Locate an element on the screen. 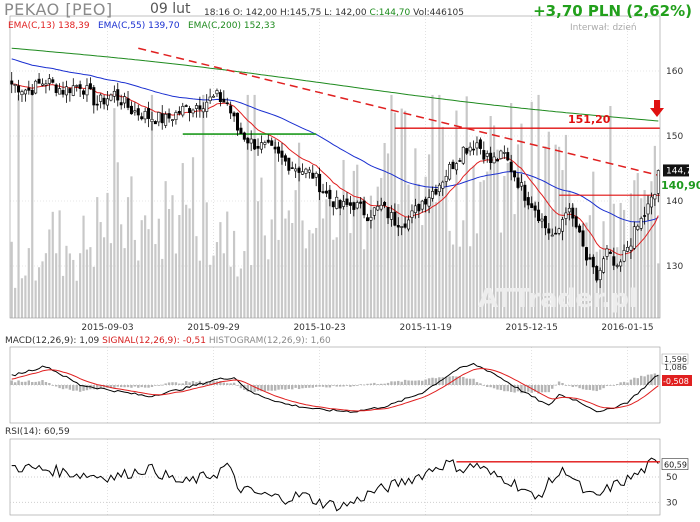 Image resolution: width=700 pixels, height=522 pixels. support-label: 140,90 is located at coordinates (680, 185).